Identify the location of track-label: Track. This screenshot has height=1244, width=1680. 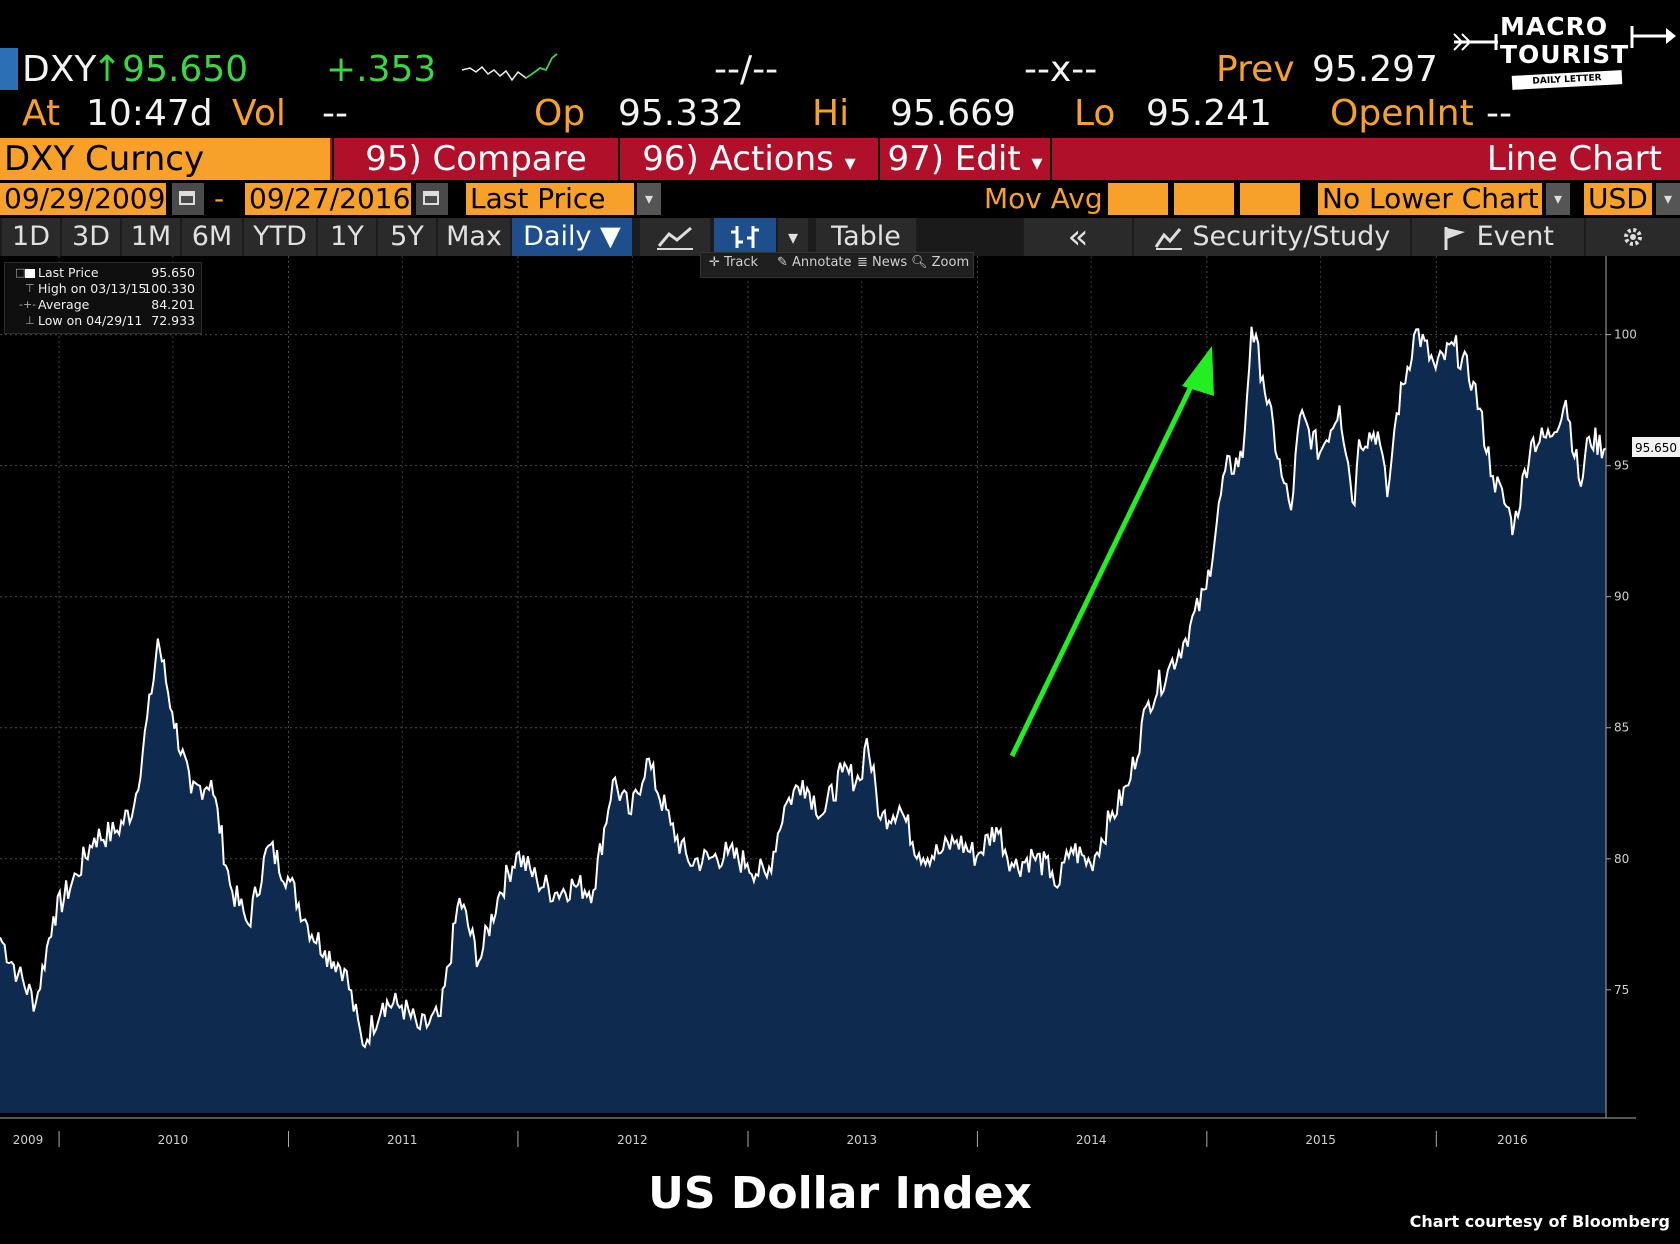
(741, 262).